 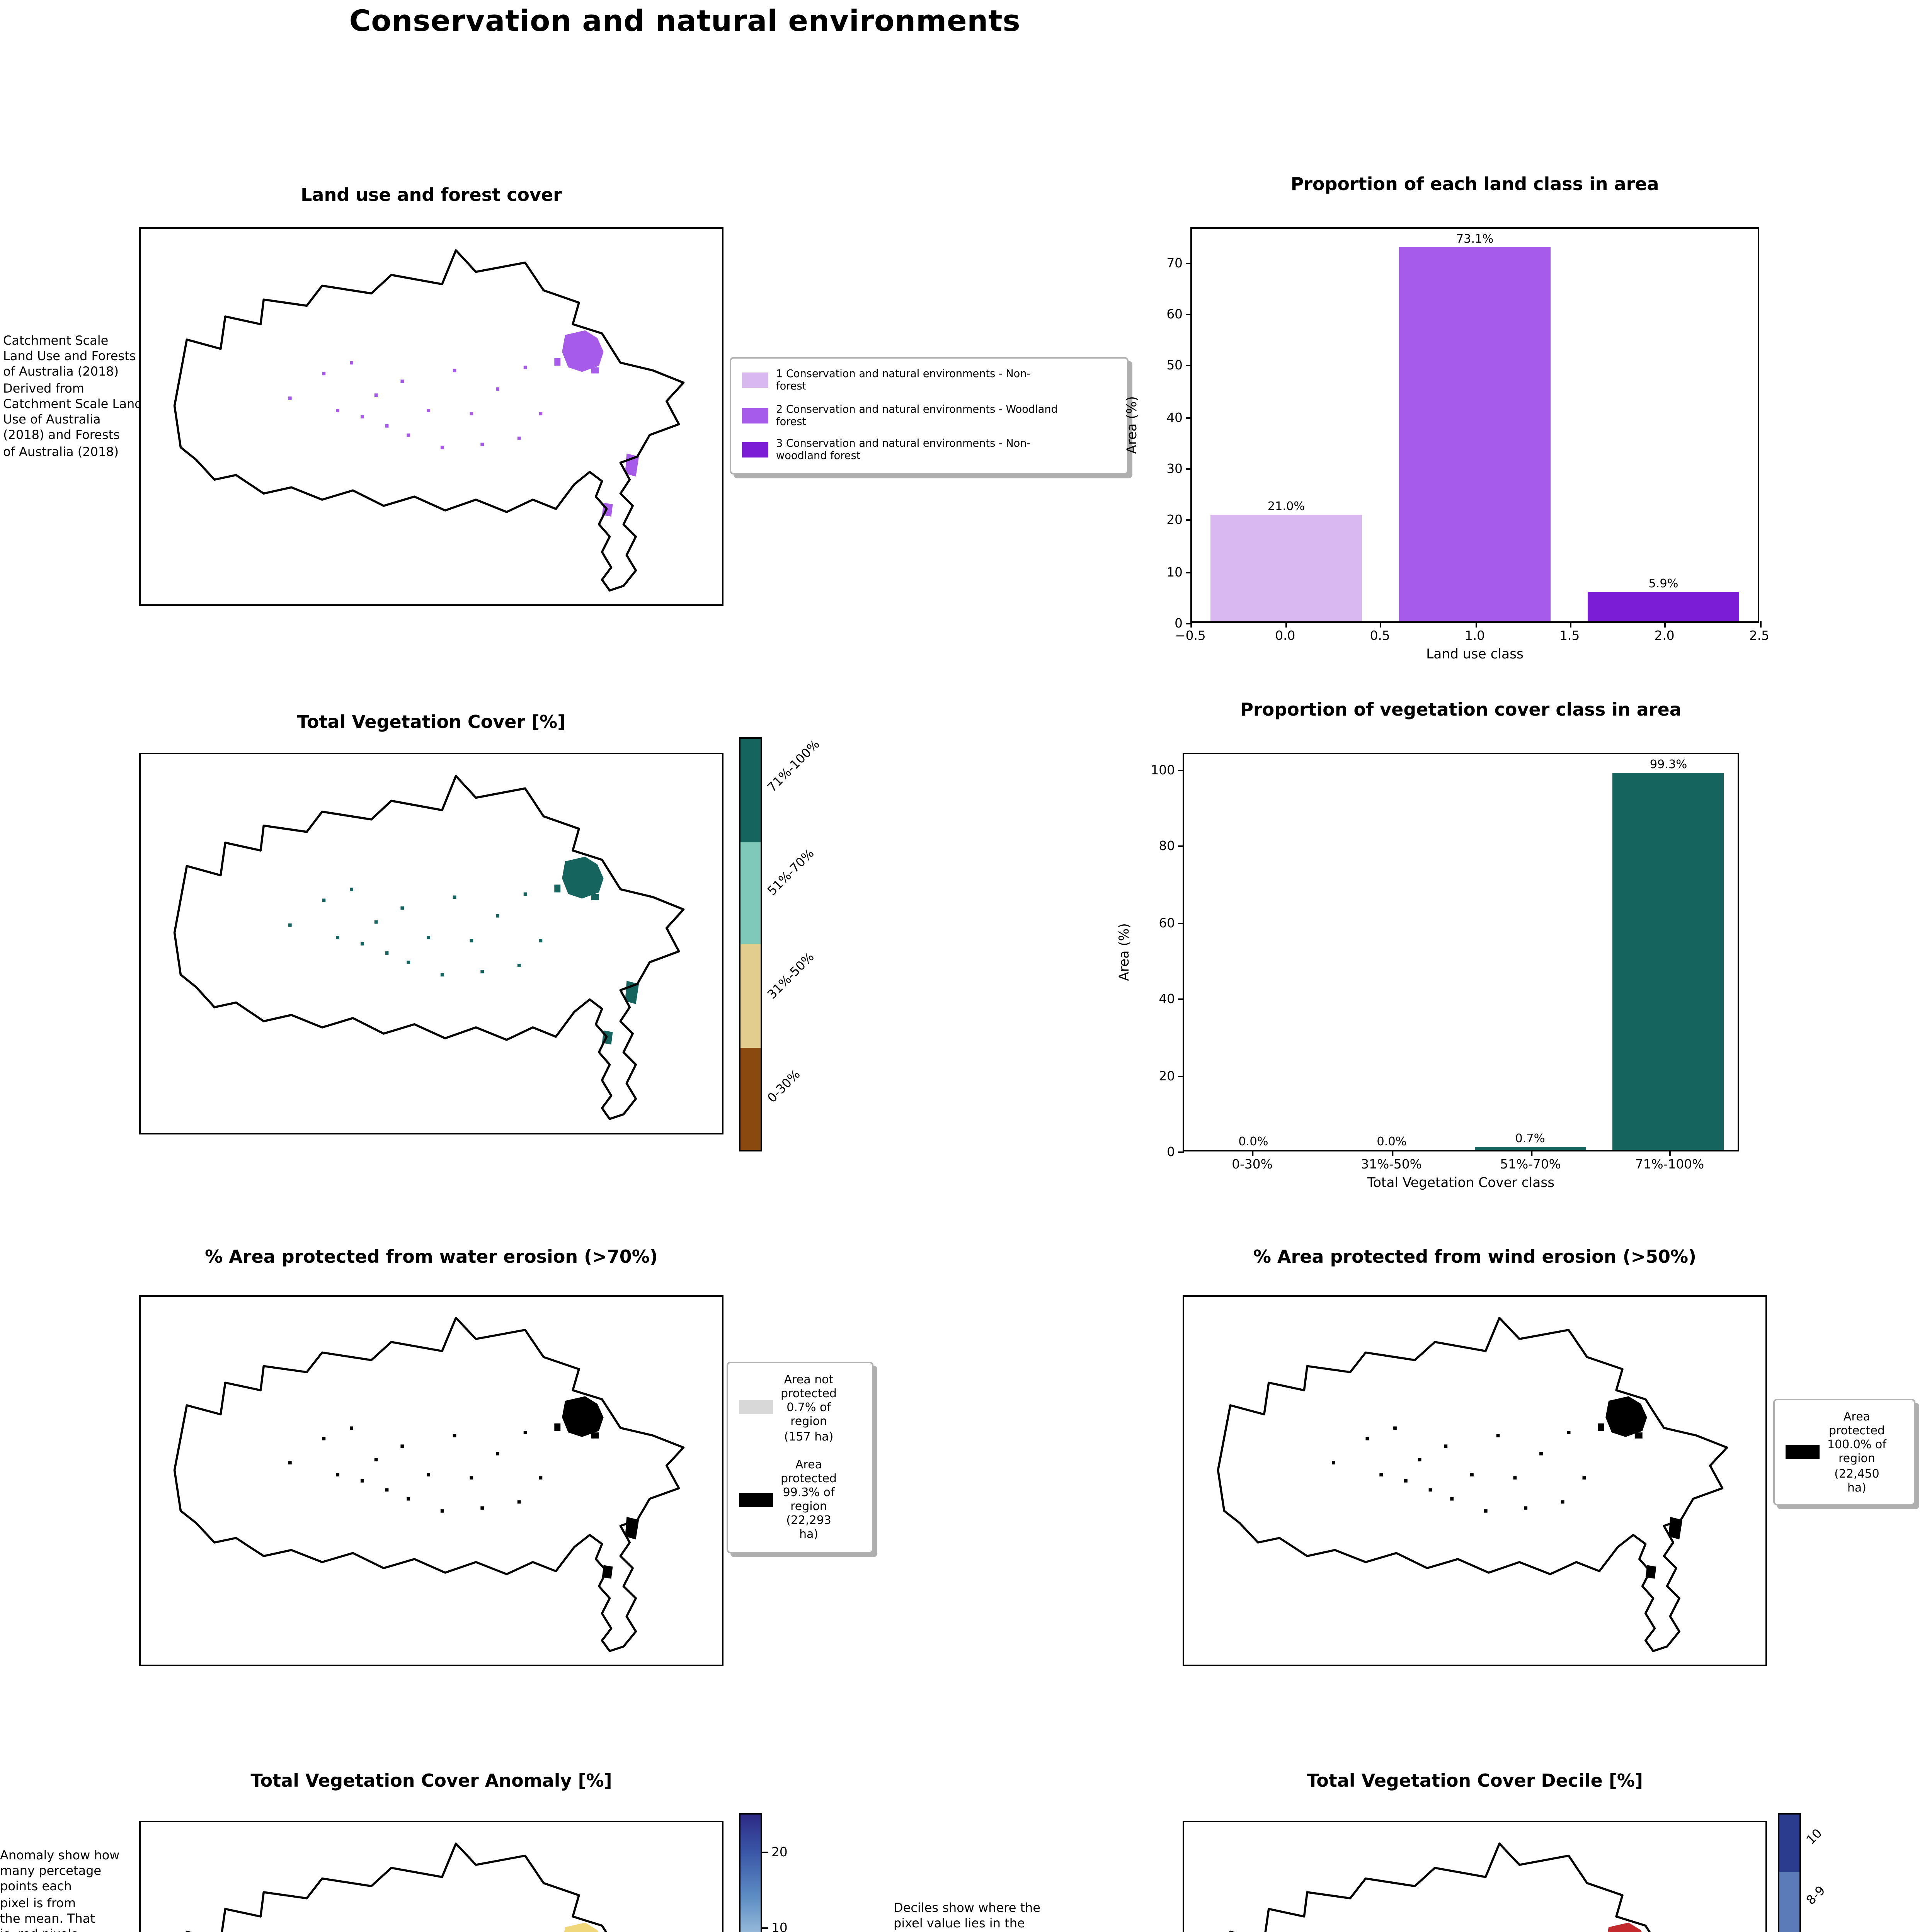 What do you see at coordinates (1475, 239) in the screenshot?
I see `bar-value-label: 73.1%` at bounding box center [1475, 239].